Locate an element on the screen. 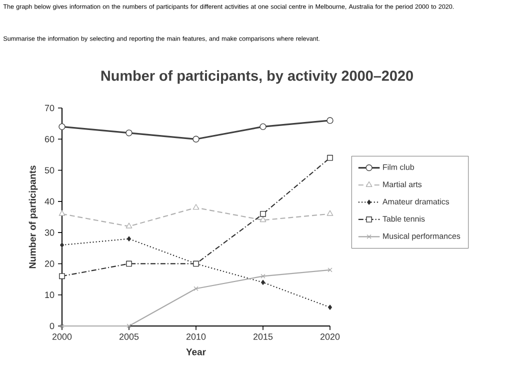 This screenshot has height=376, width=512. x-tick-label: 2015 is located at coordinates (263, 337).